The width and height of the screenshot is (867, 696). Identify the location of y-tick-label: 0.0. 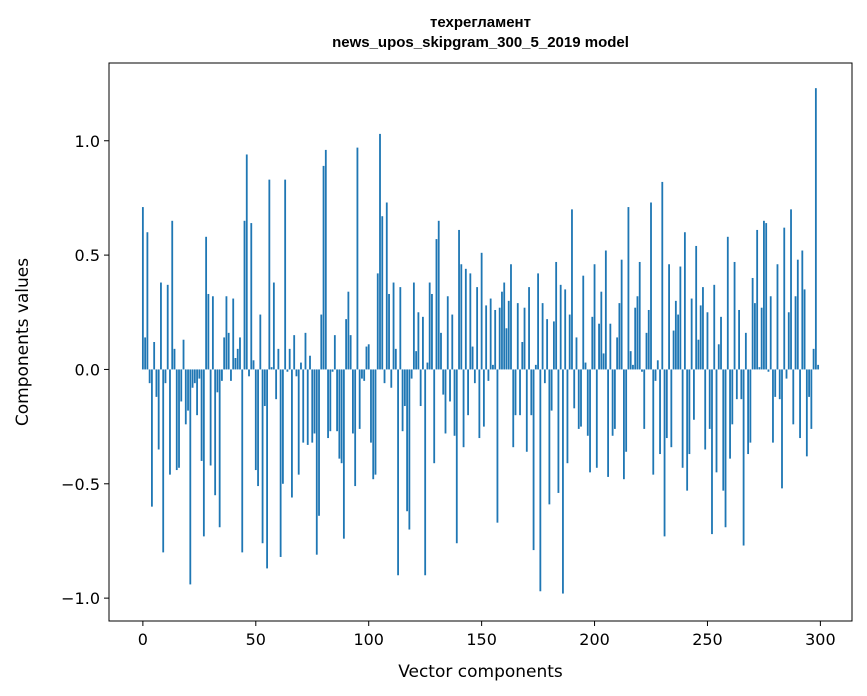
(87, 369).